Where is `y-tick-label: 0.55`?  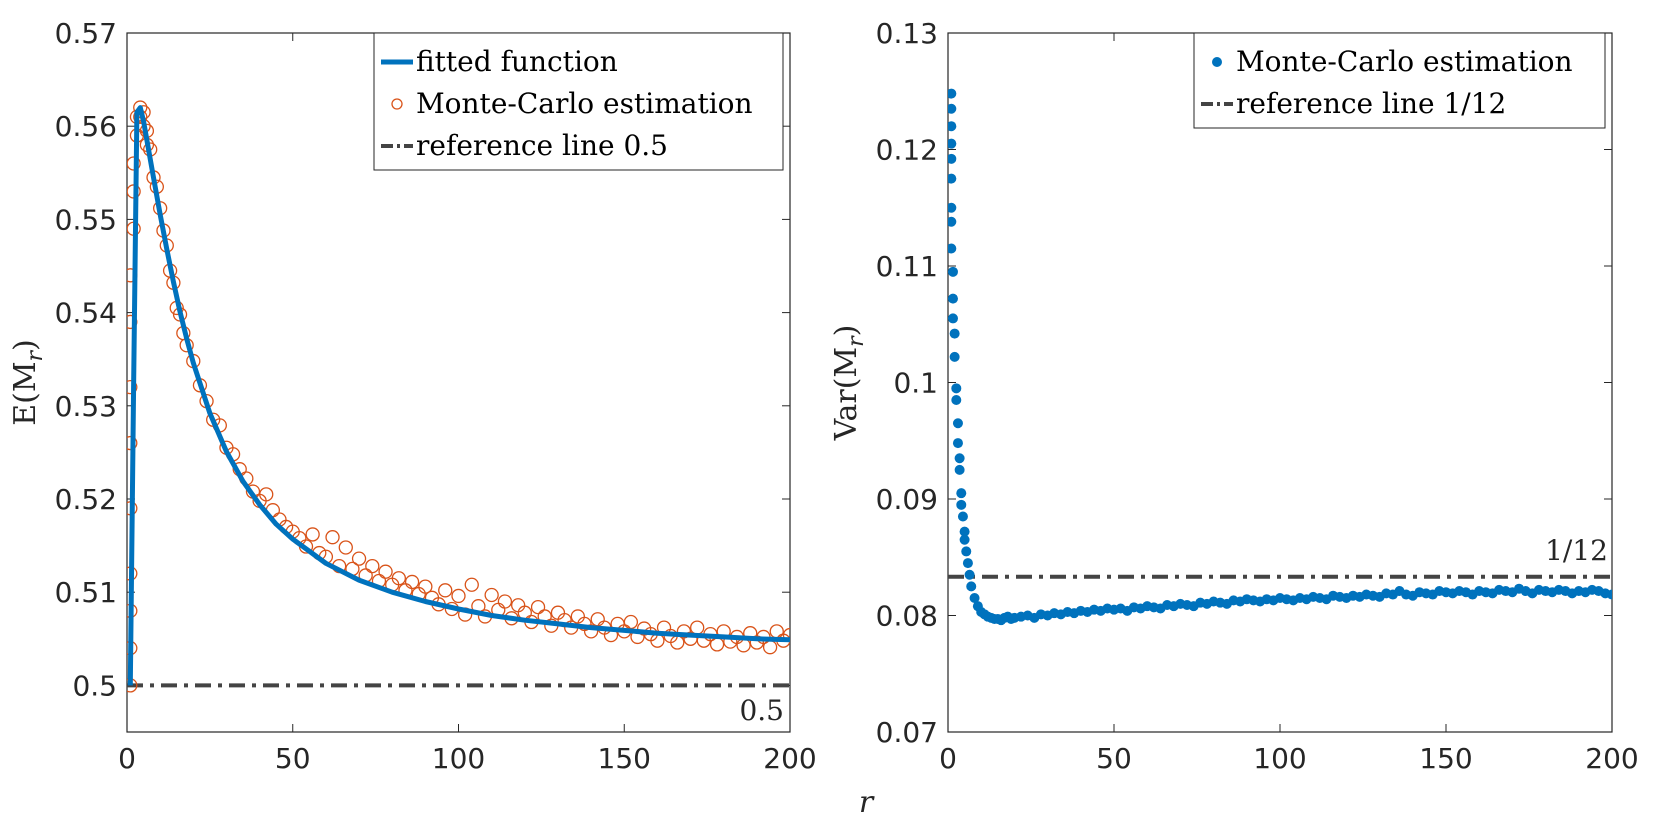 y-tick-label: 0.55 is located at coordinates (86, 219).